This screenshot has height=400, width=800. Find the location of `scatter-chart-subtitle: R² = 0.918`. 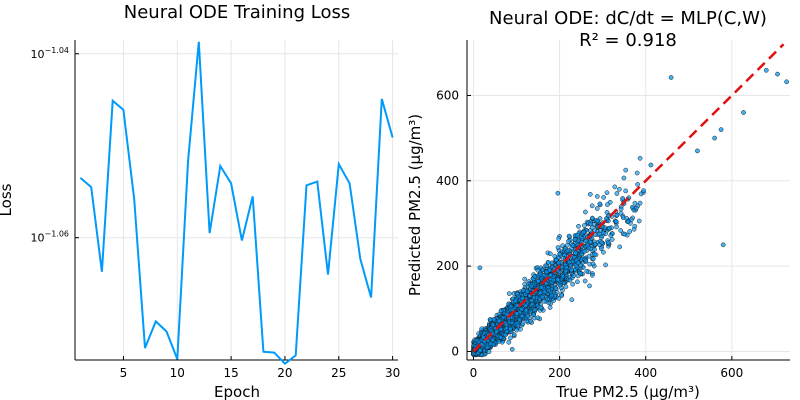

scatter-chart-subtitle: R² = 0.918 is located at coordinates (628, 40).